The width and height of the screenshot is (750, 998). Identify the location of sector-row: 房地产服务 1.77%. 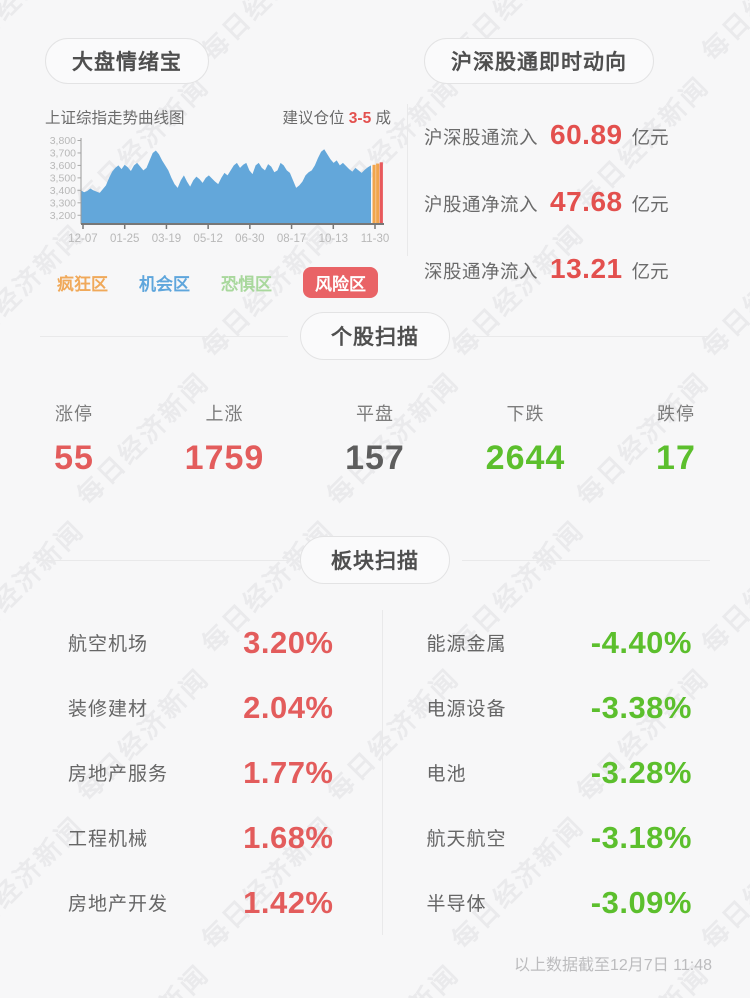
(201, 772).